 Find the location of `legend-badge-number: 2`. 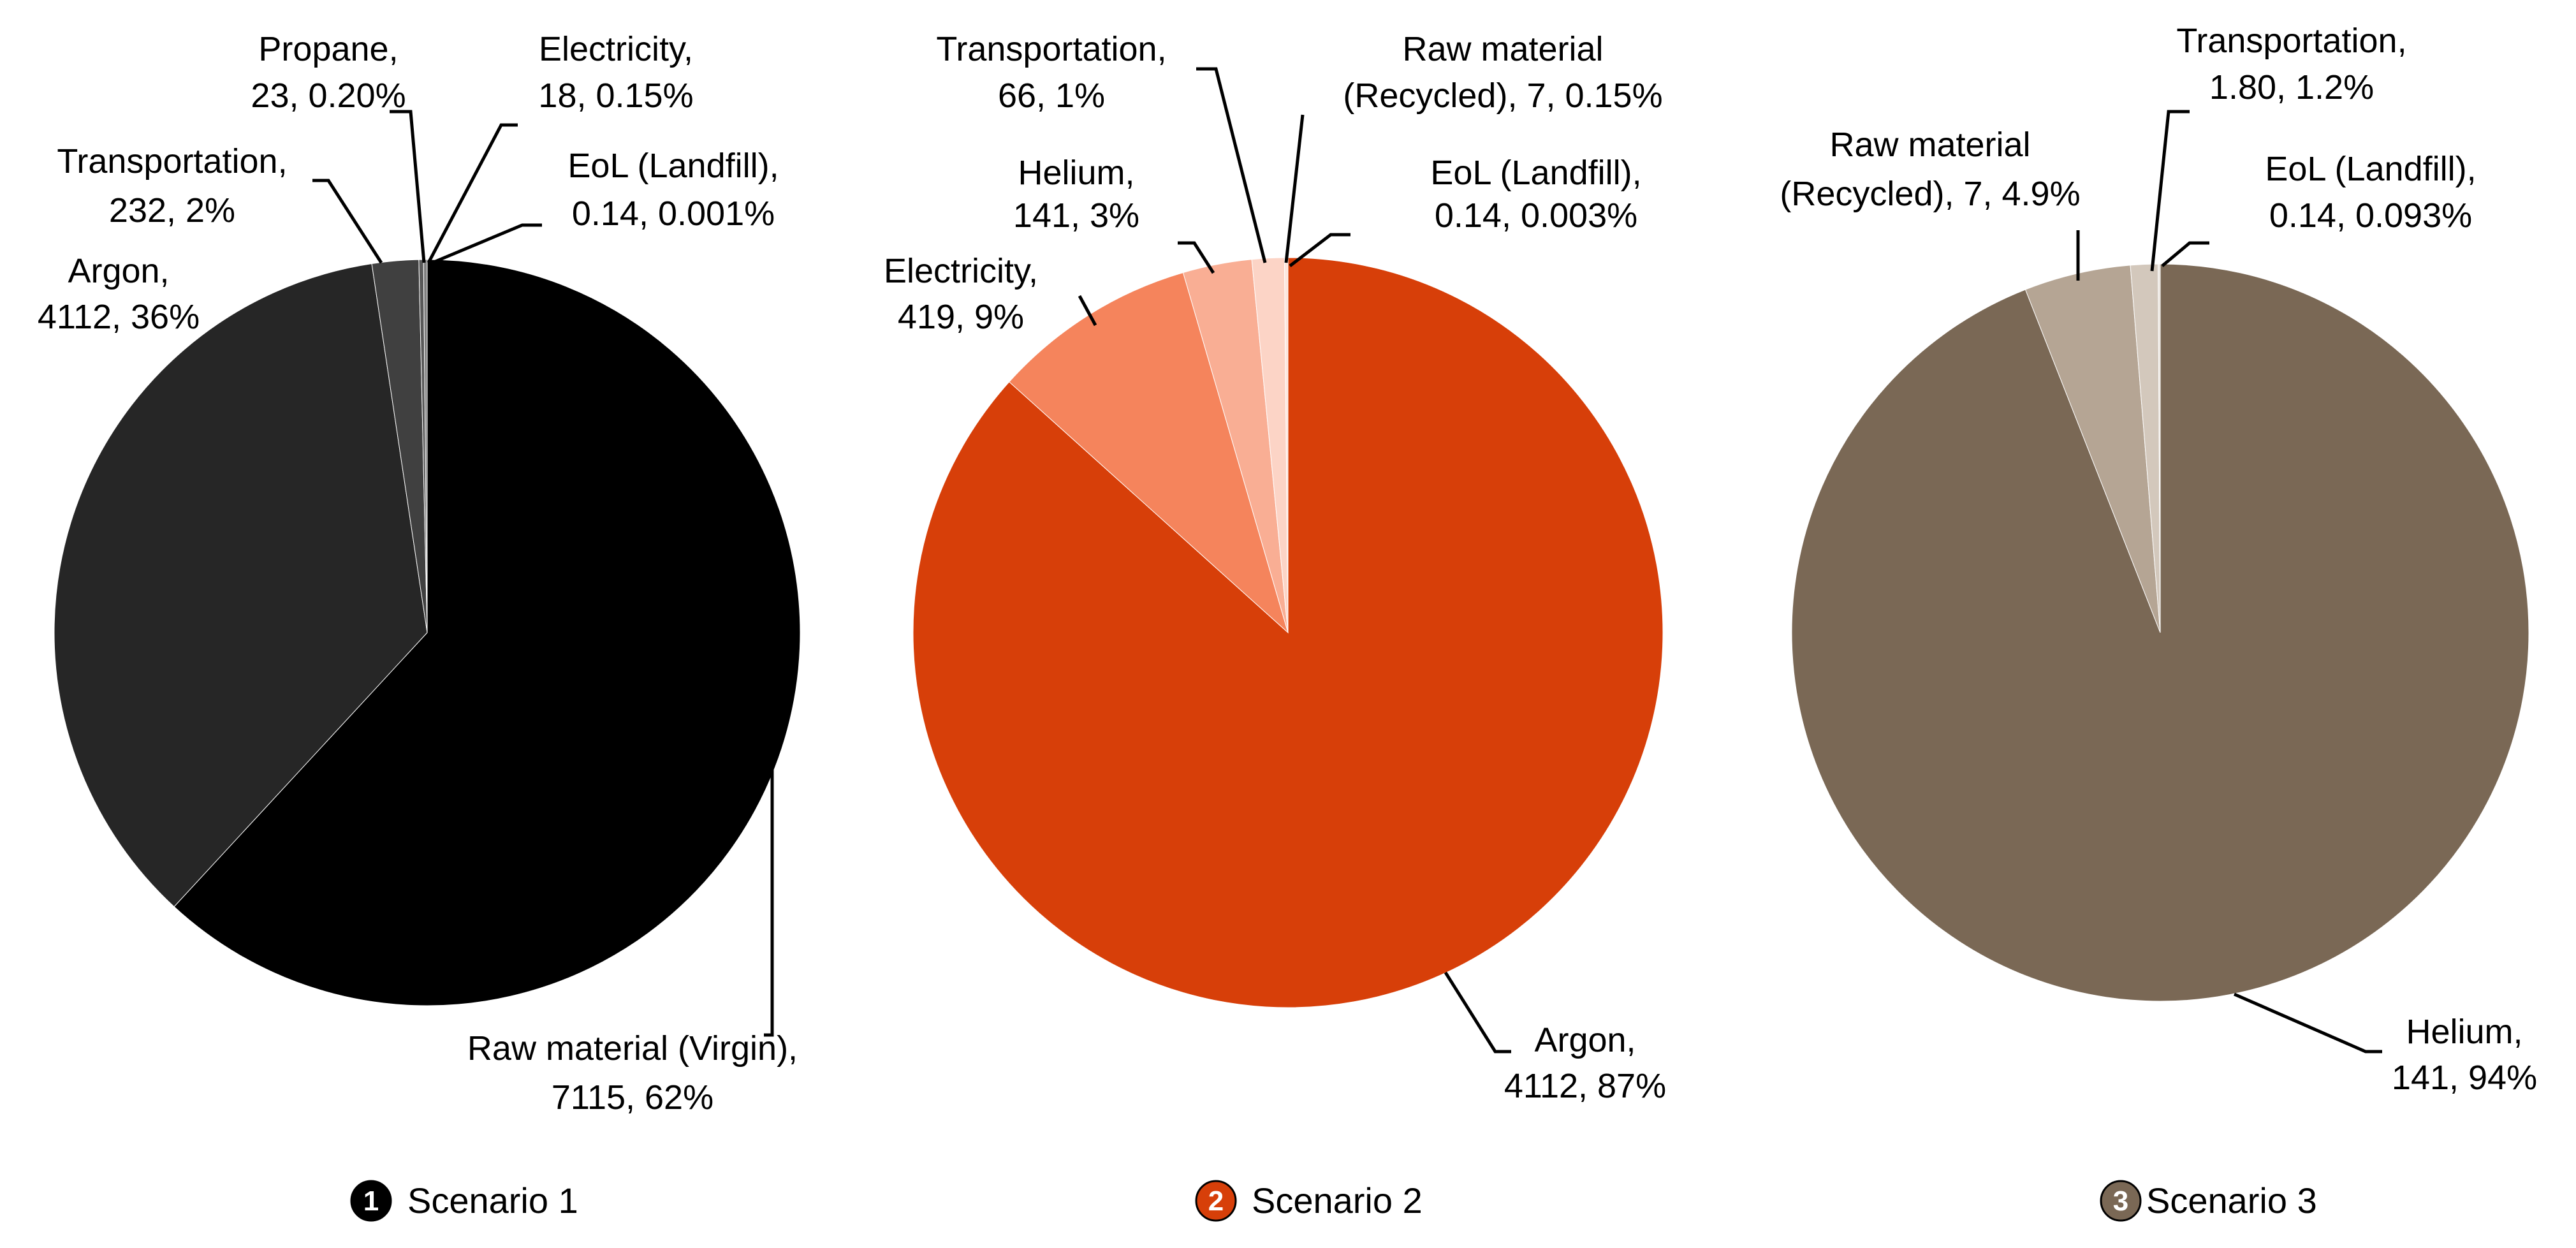

legend-badge-number: 2 is located at coordinates (1216, 1202).